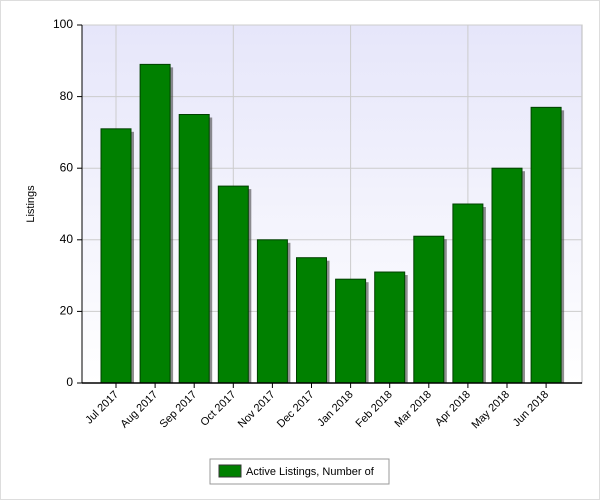  I want to click on legend-box, so click(299, 471).